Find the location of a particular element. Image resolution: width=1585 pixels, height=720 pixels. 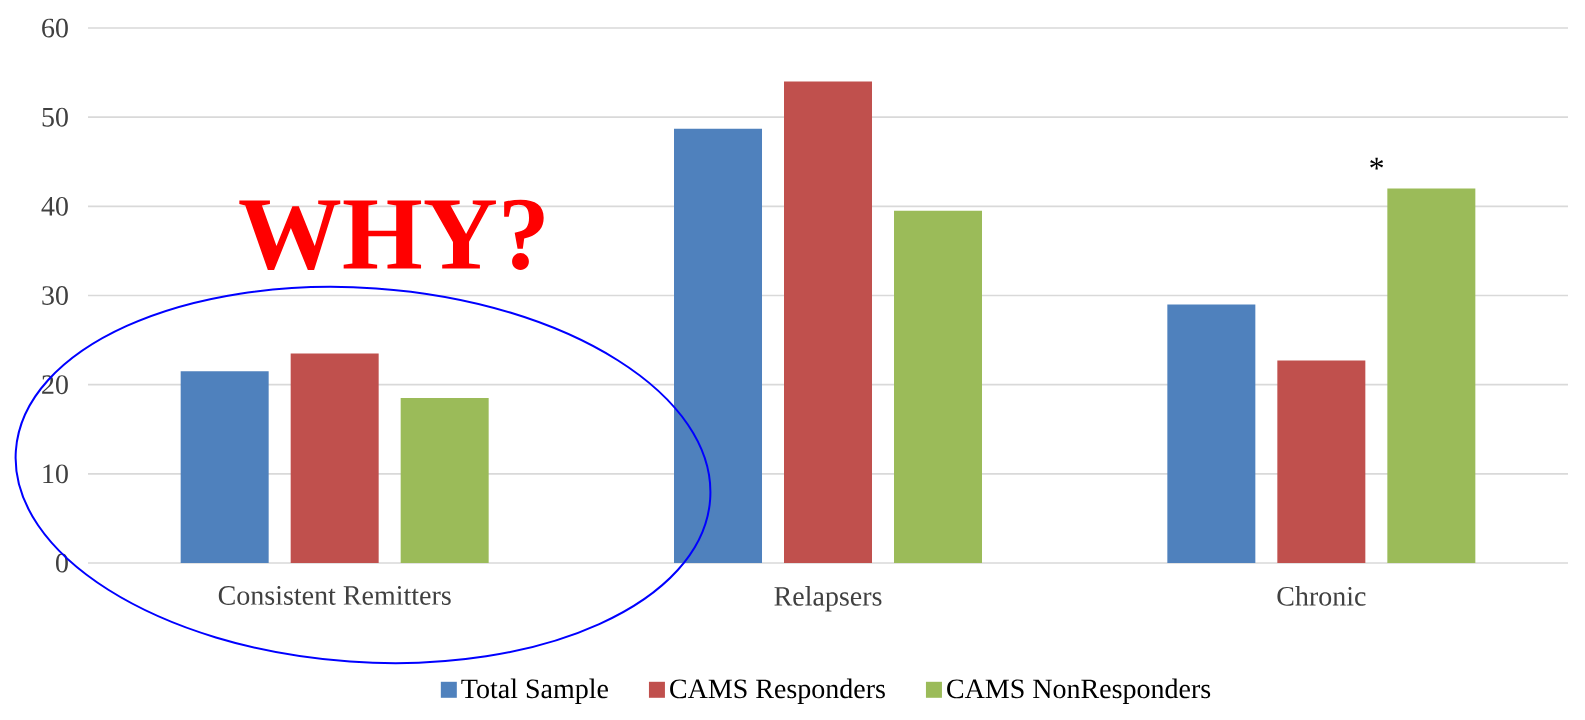

y-tick-label: 40 is located at coordinates (54, 206).